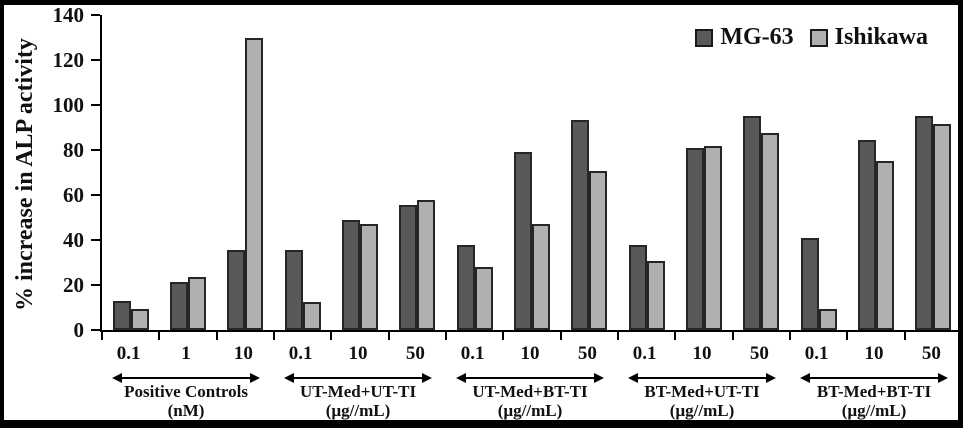 This screenshot has height=428, width=963. I want to click on group-label: Positive Controls, so click(186, 391).